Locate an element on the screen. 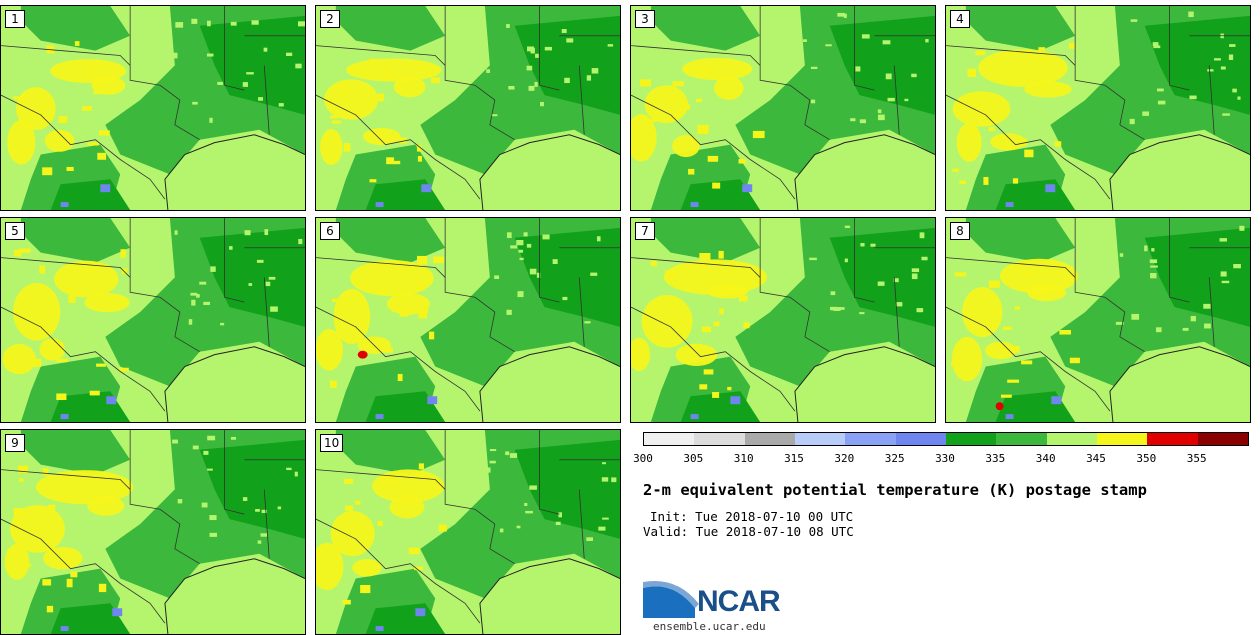 This screenshot has width=1260, height=635. ncar-logo-text: NCAR is located at coordinates (739, 601).